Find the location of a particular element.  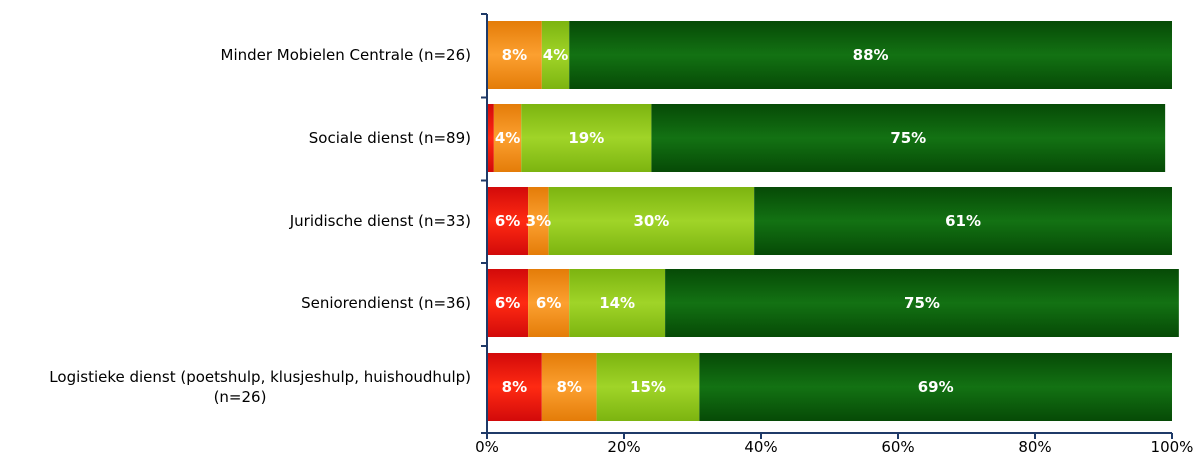

data-label-3-1: 6% is located at coordinates (548, 303).